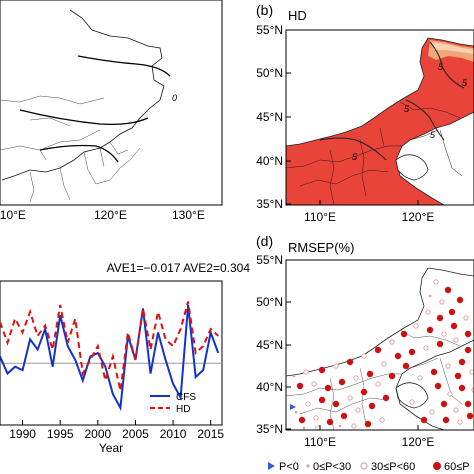 The height and width of the screenshot is (474, 474). I want to click on panel-b-lat-ticks, so click(352, 117).